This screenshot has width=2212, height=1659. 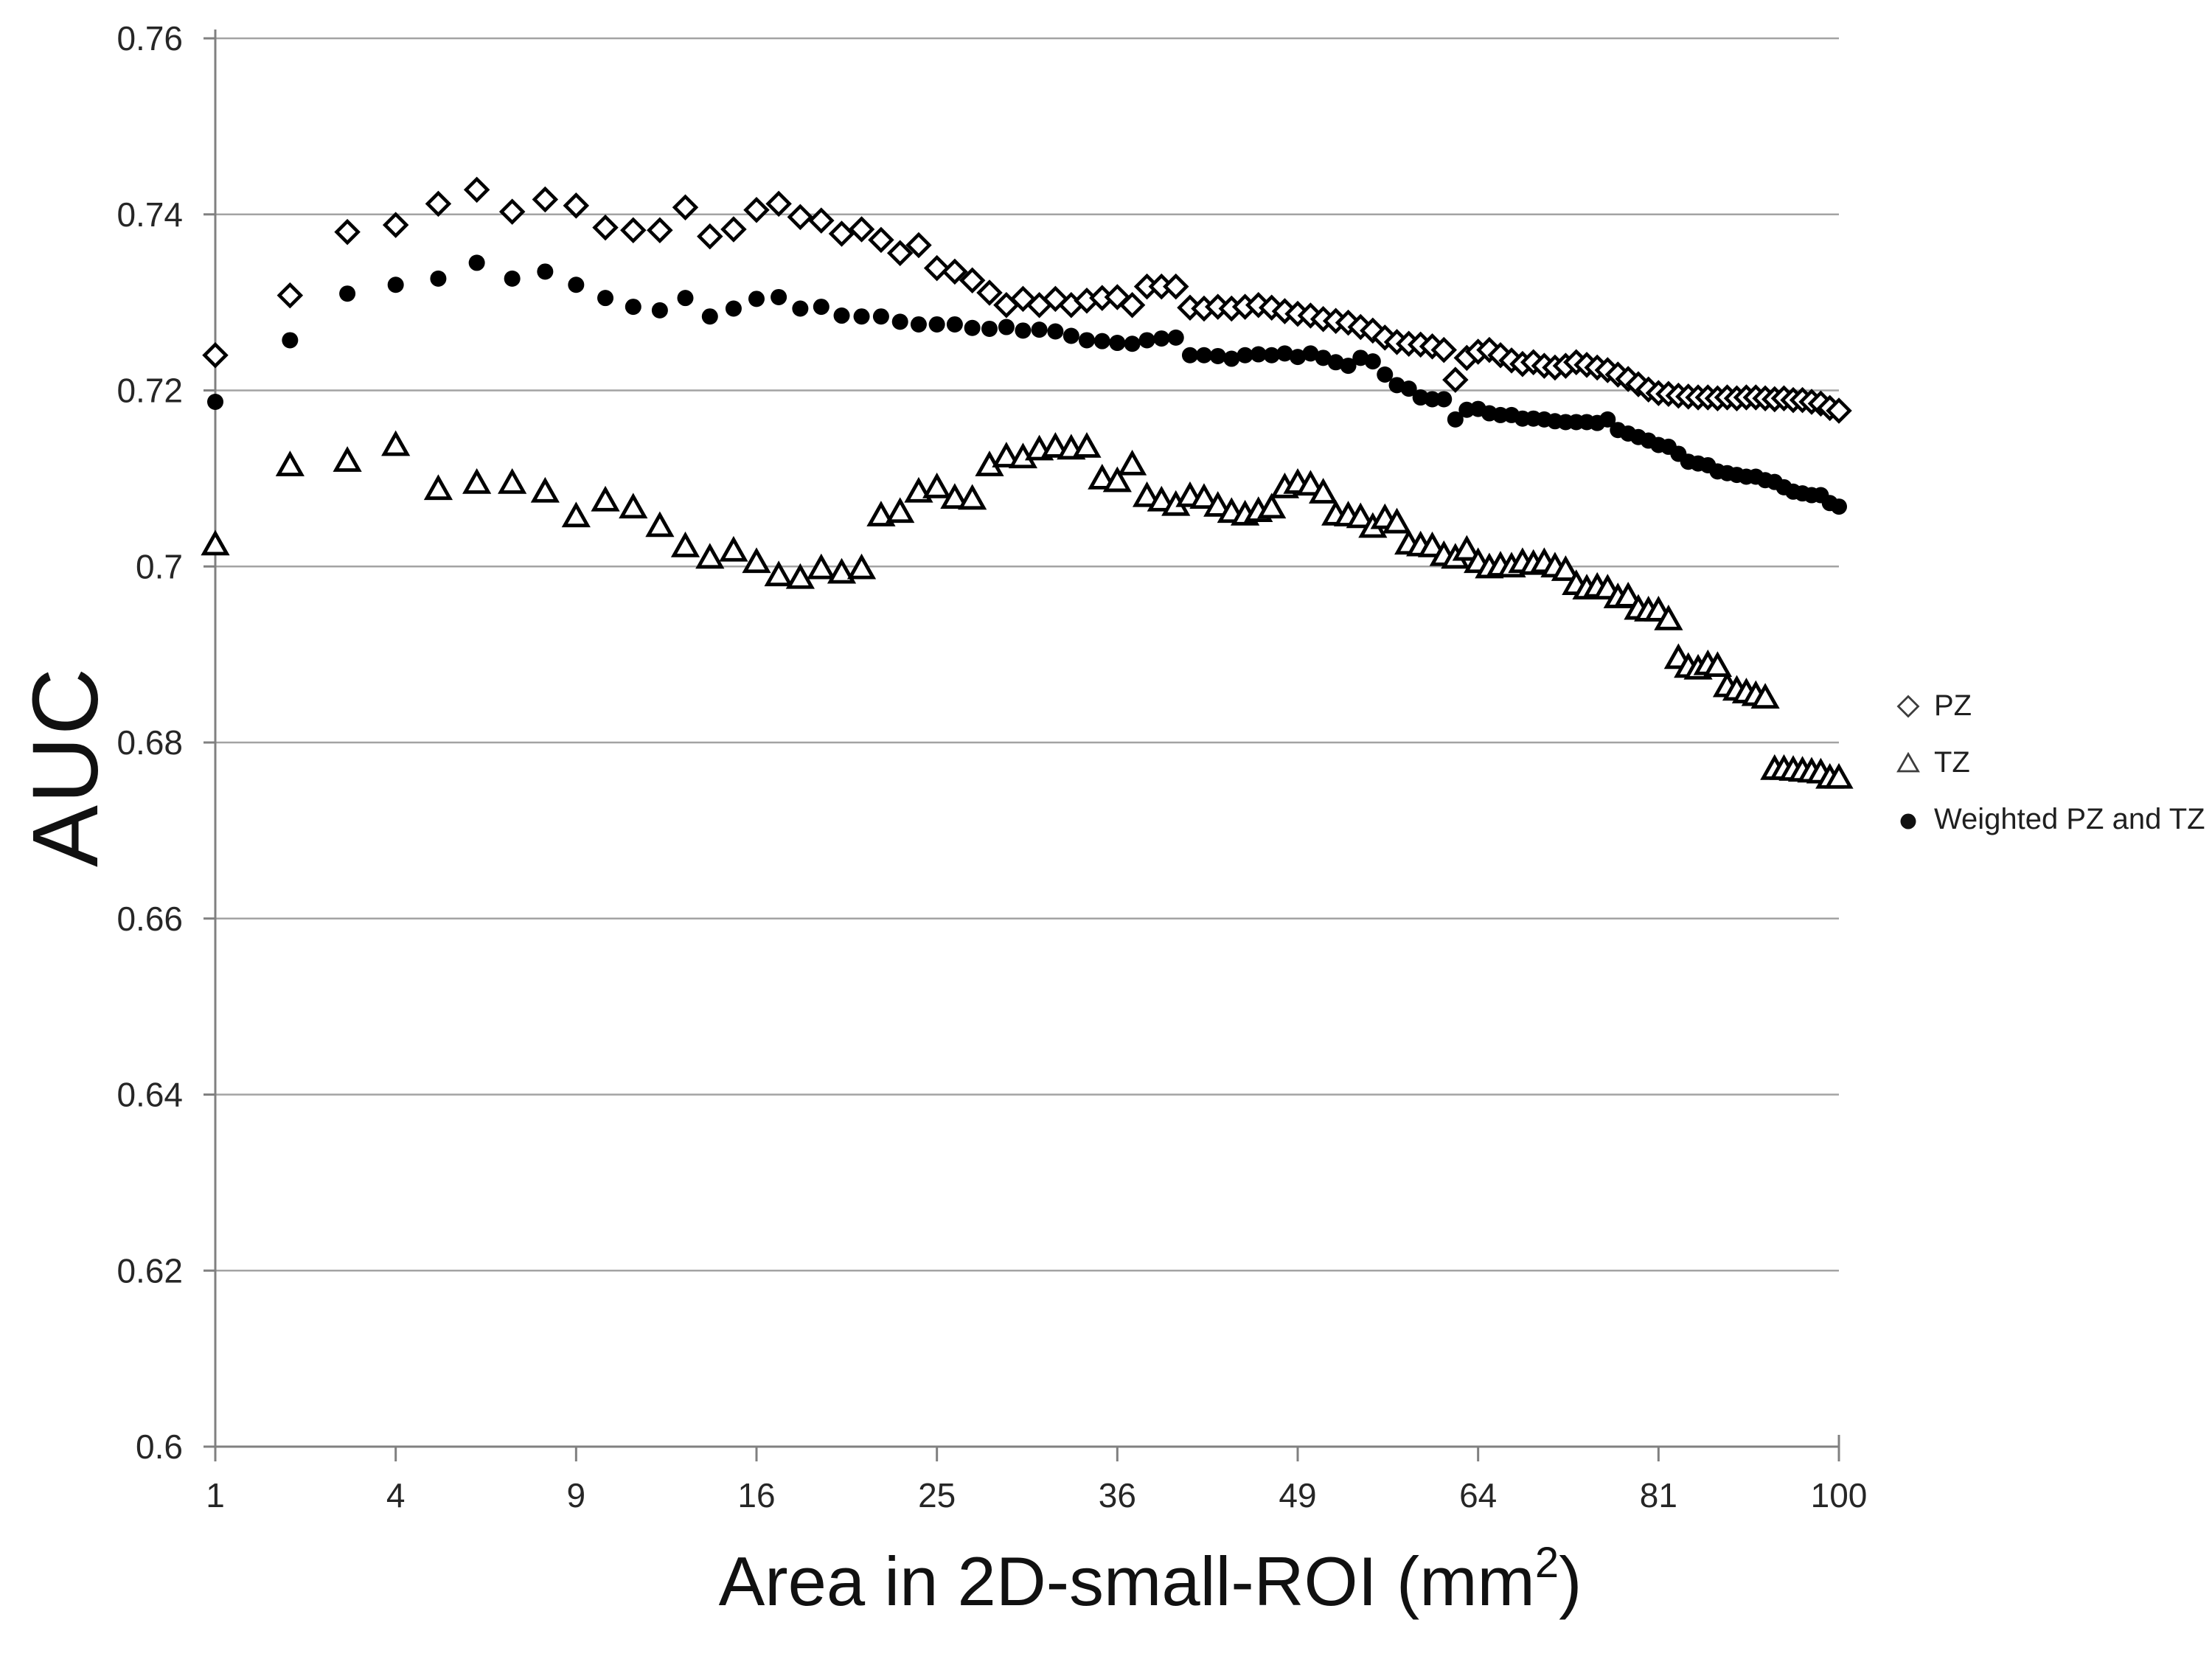 I want to click on series-weighted, so click(x=1027, y=384).